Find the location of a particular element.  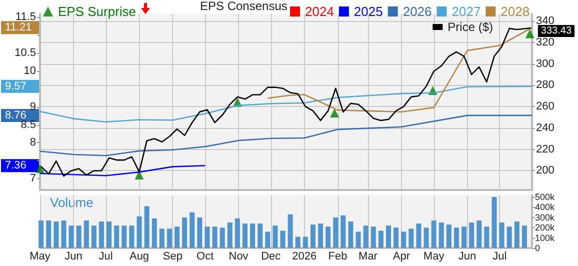

x-tick-label: Apr is located at coordinates (401, 256).